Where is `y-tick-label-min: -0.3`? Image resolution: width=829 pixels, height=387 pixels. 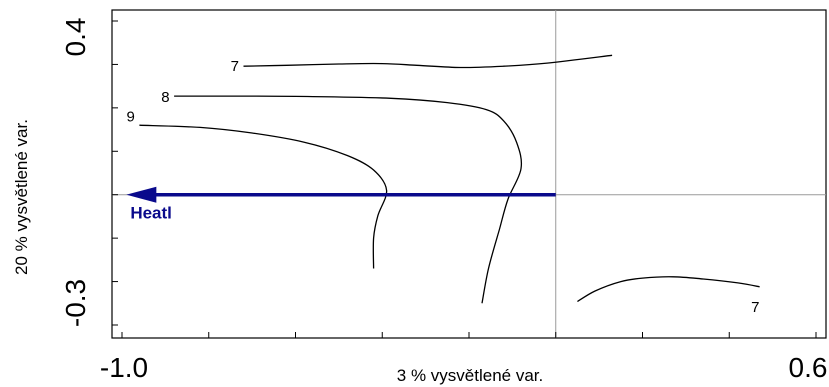
y-tick-label-min: -0.3 is located at coordinates (75, 303).